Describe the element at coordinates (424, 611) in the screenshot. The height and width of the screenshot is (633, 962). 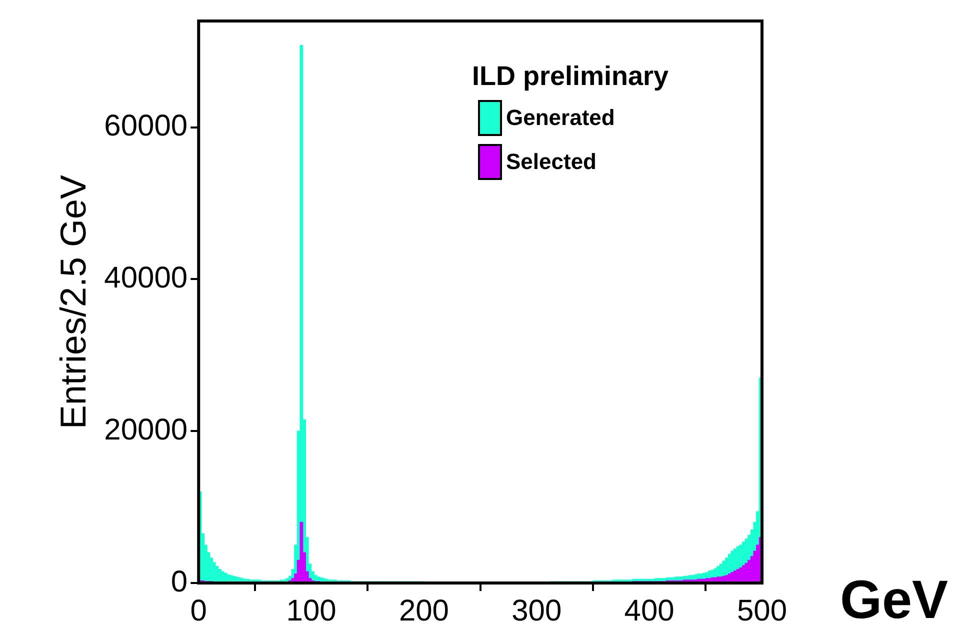
I see `x-tick-label: 200` at that location.